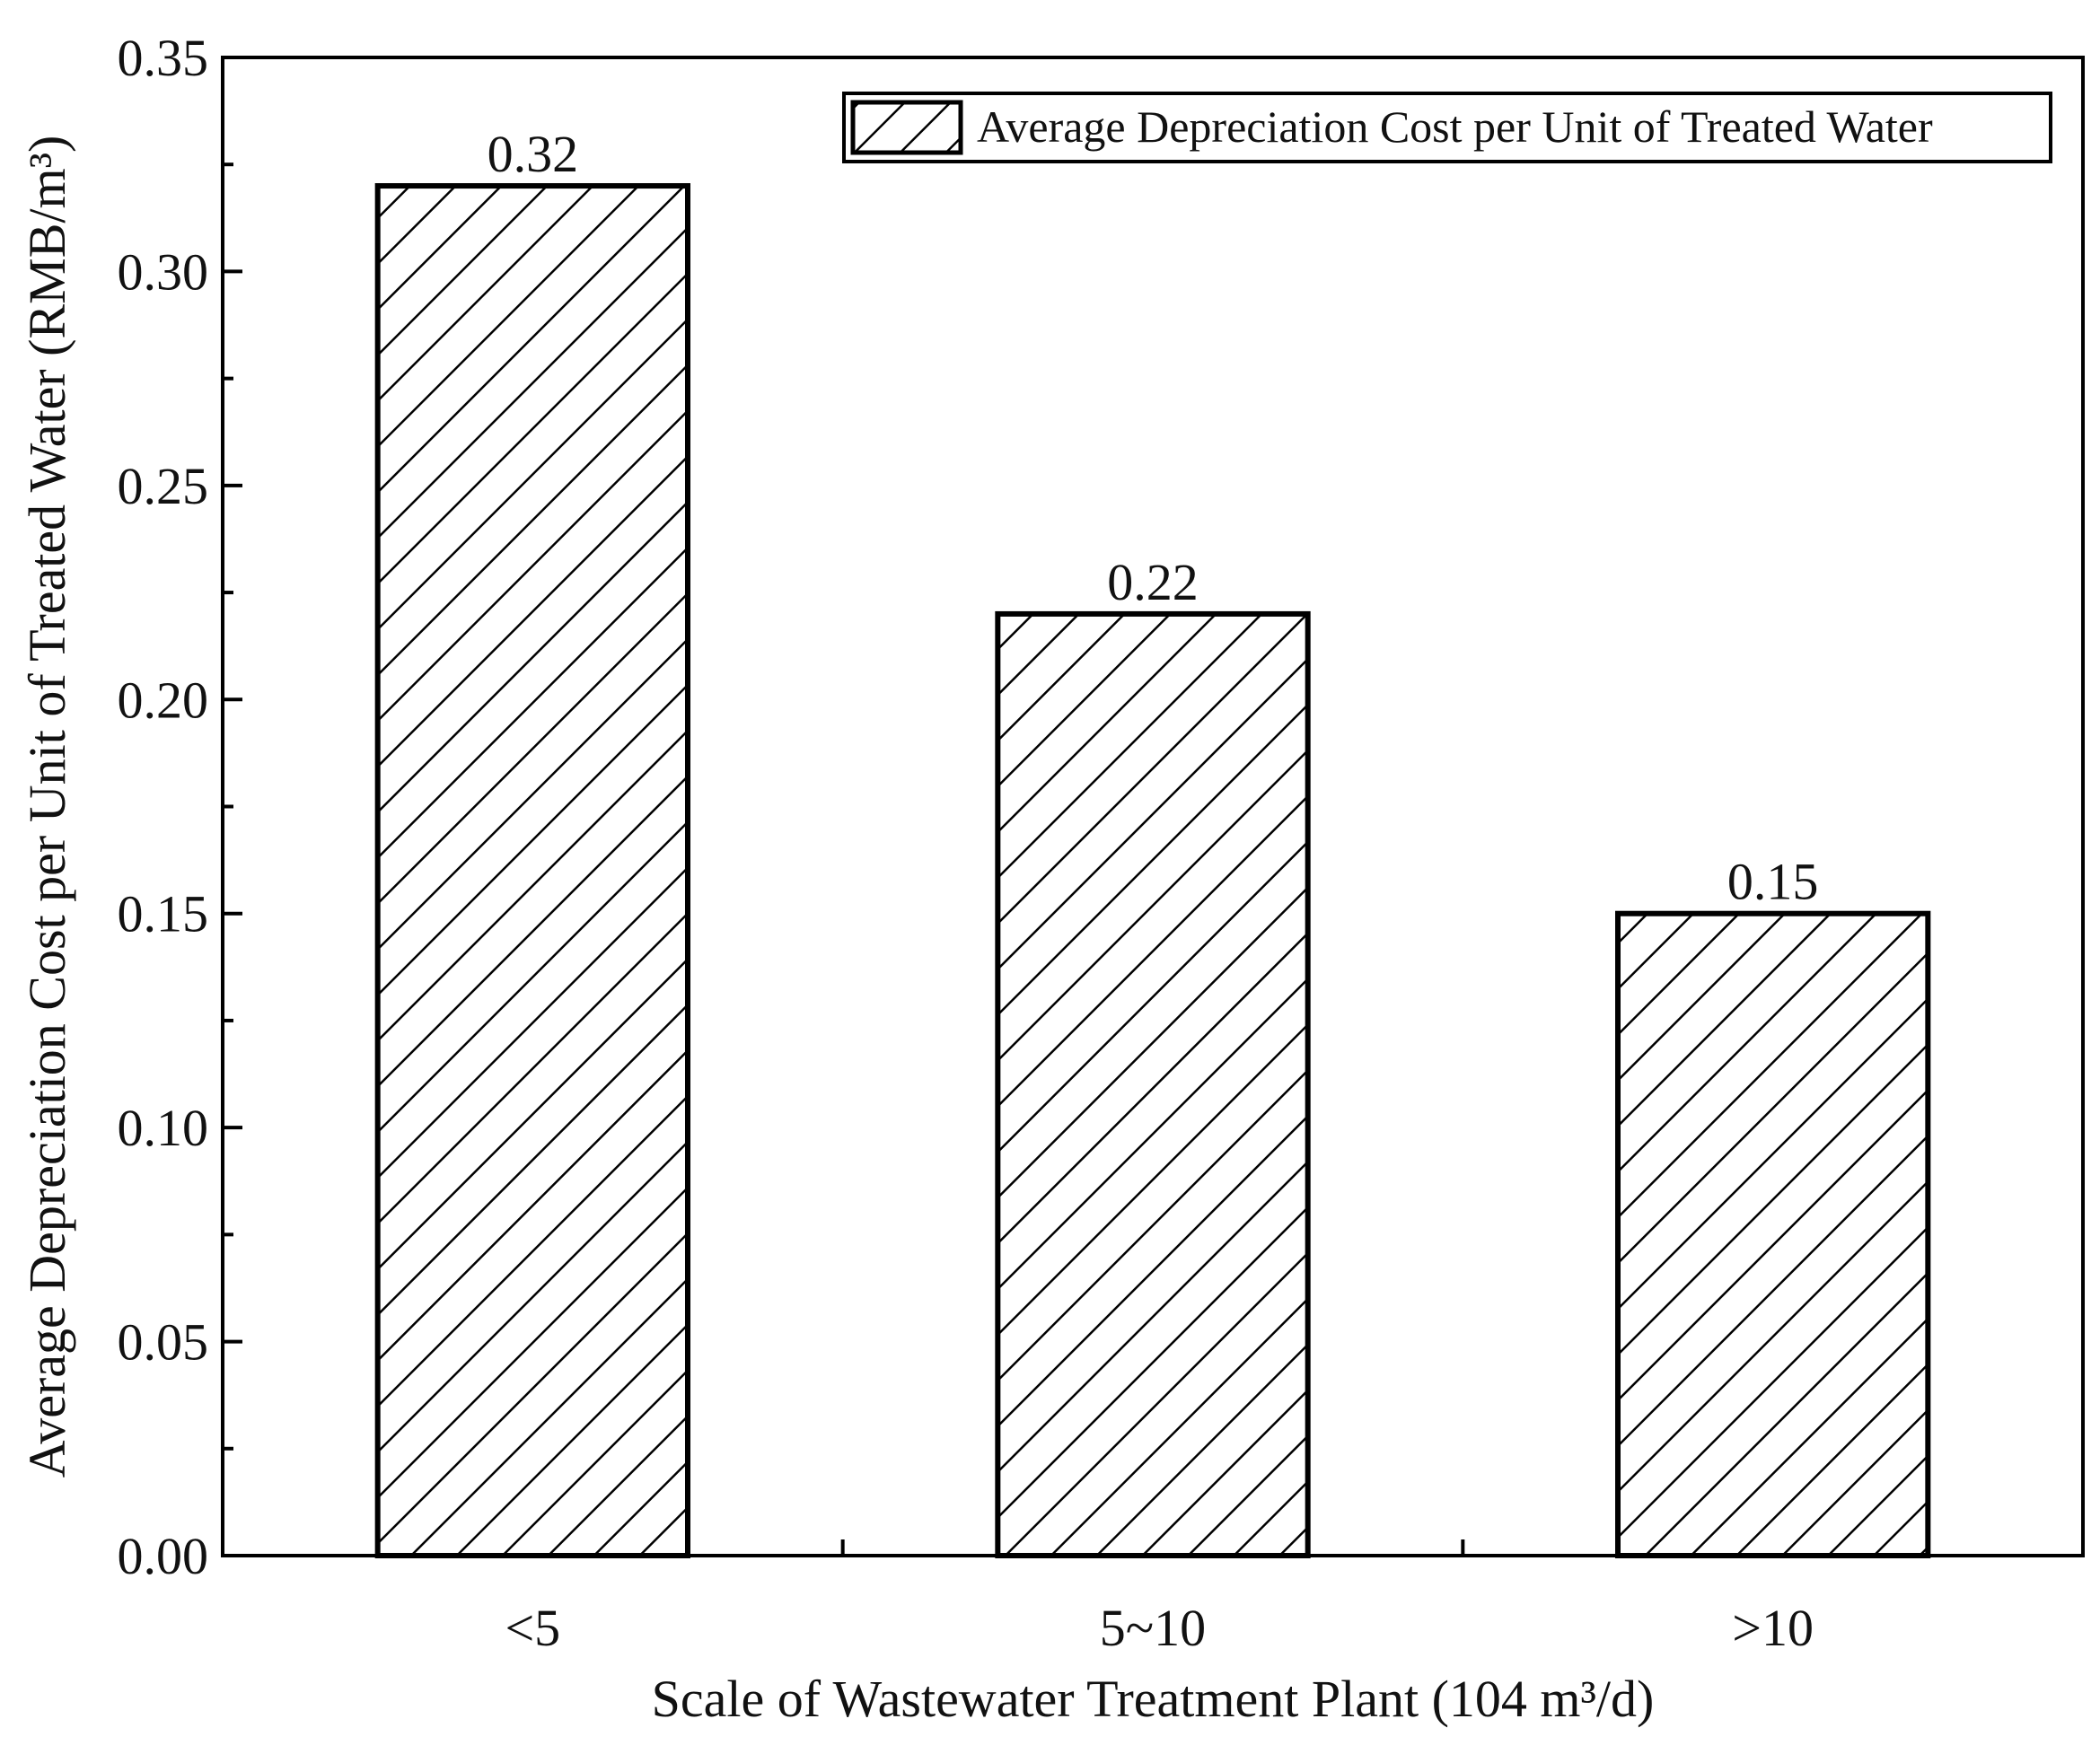 Image resolution: width=2100 pixels, height=1754 pixels. Describe the element at coordinates (163, 700) in the screenshot. I see `y-tick-label: 0.20` at that location.